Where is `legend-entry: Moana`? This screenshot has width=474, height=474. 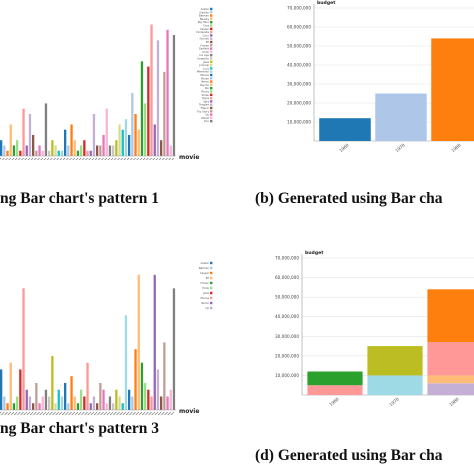 legend-entry: Moana is located at coordinates (204, 75).